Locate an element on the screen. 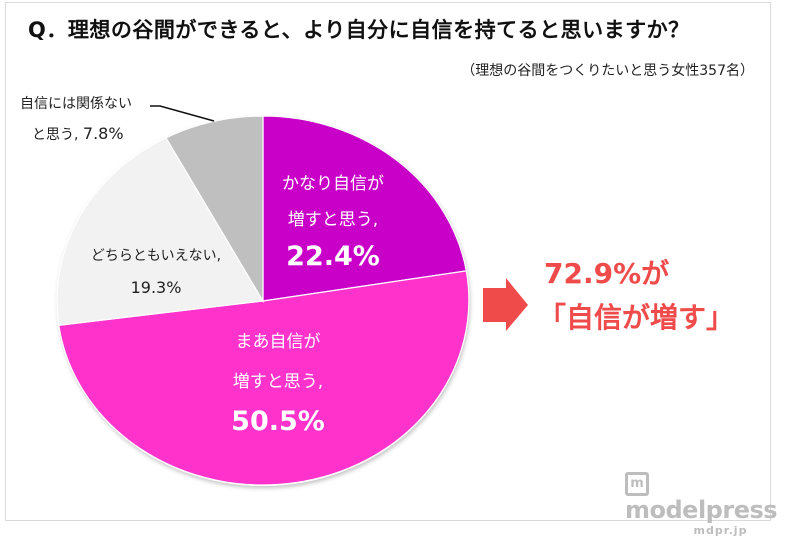 Image resolution: width=788 pixels, height=537 pixels. chart-title: Q．理想の谷間ができると、より自分に自信を持てると思いますか？ is located at coordinates (359, 30).